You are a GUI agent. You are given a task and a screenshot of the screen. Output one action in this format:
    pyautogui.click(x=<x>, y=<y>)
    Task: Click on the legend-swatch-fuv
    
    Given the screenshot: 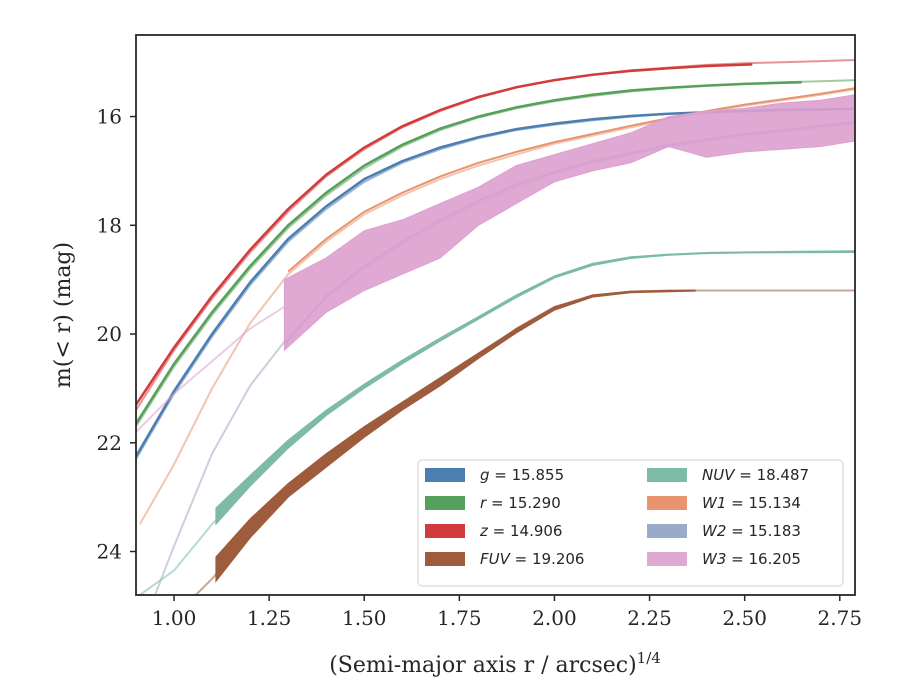 What is the action you would take?
    pyautogui.click(x=445, y=559)
    